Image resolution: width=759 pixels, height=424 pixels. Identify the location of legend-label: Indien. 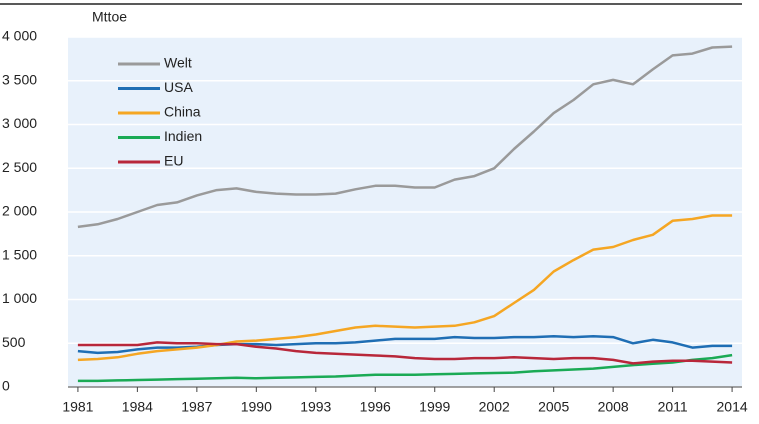
(183, 136).